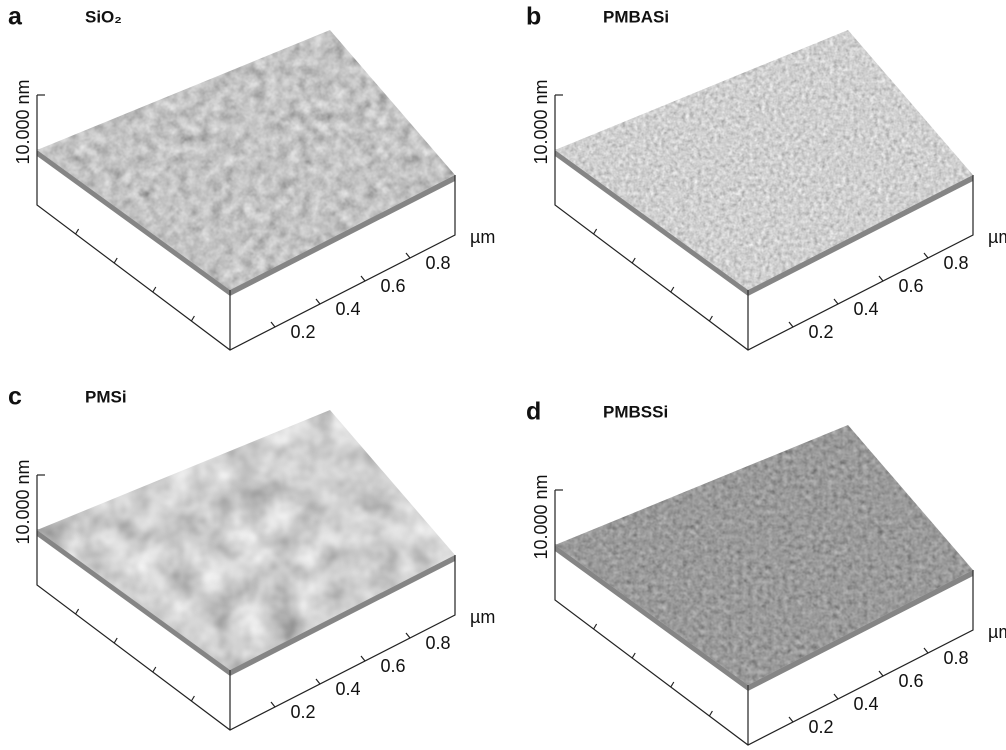 Image resolution: width=1006 pixels, height=750 pixels. What do you see at coordinates (533, 17) in the screenshot?
I see `panel-letter: b` at bounding box center [533, 17].